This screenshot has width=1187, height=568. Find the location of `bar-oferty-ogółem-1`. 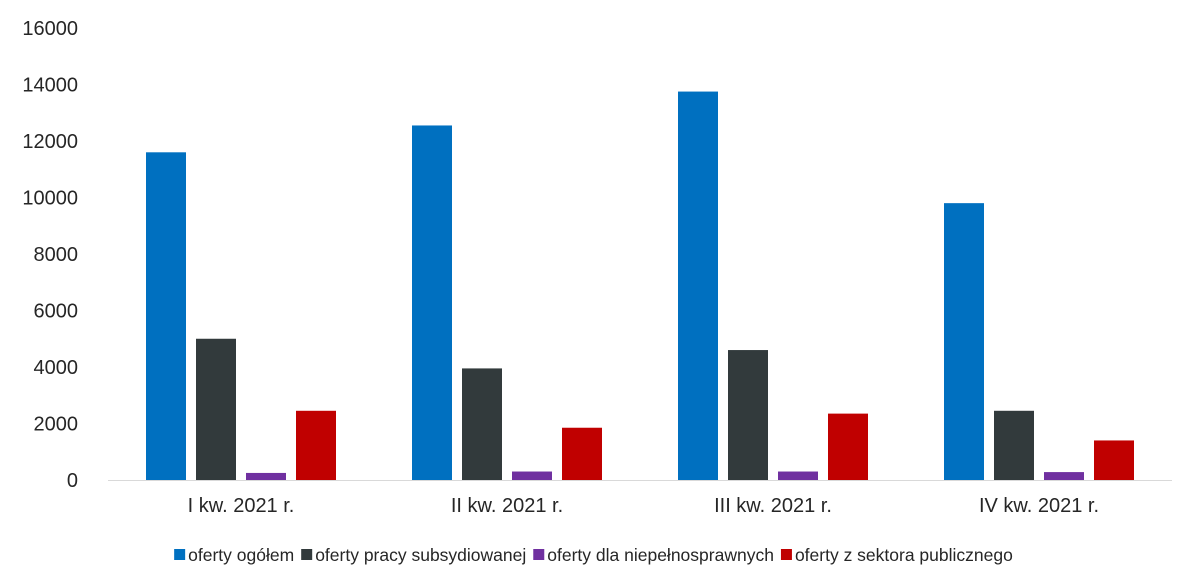

bar-oferty-ogółem-1 is located at coordinates (166, 316).